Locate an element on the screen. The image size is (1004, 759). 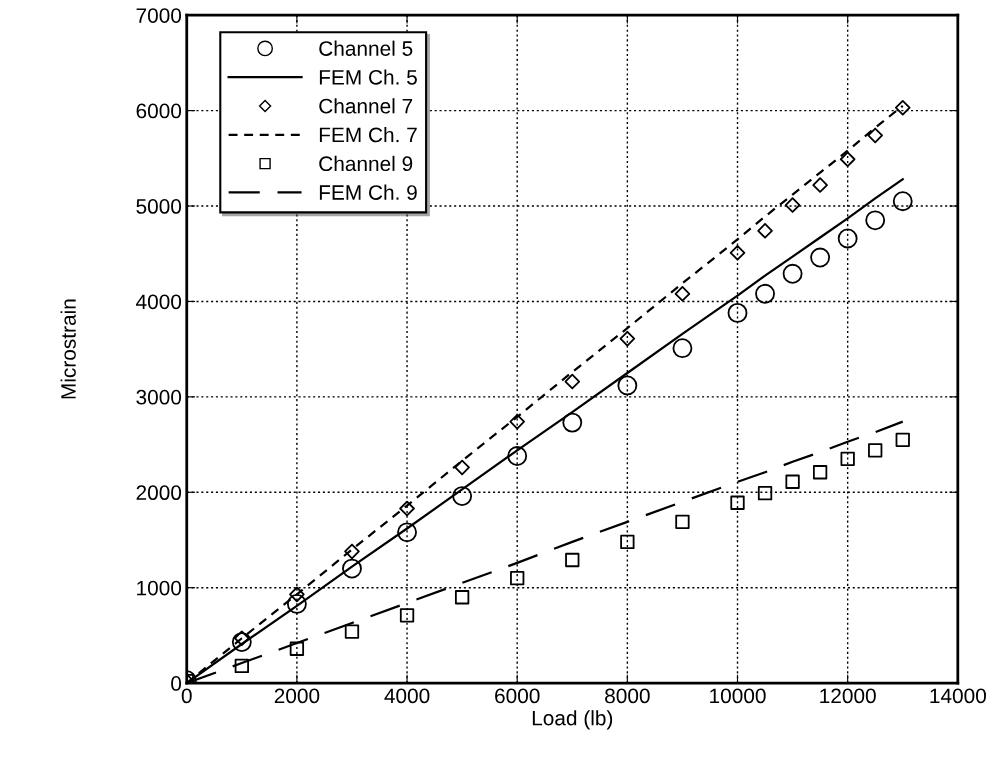
y-tick-label: 4000 is located at coordinates (159, 302).